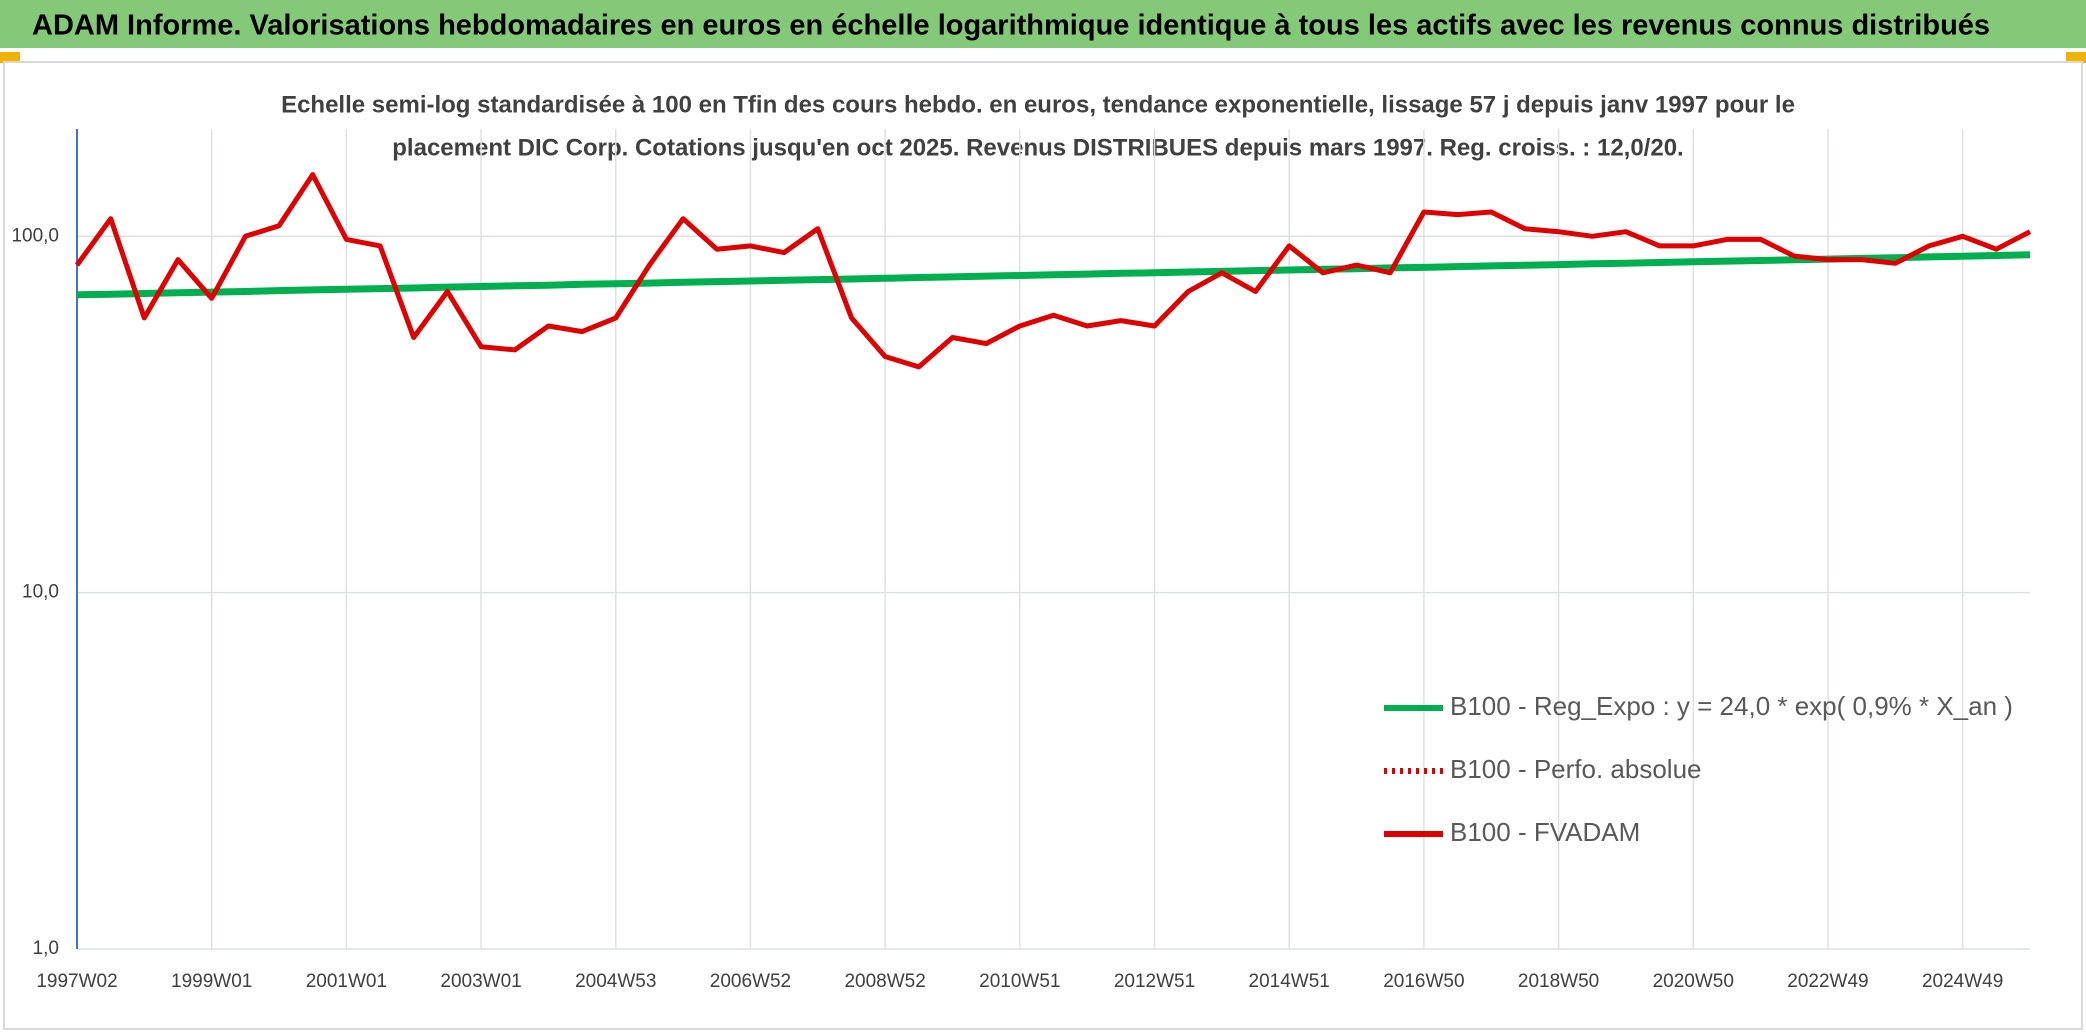 The image size is (2086, 1033). I want to click on series-line, so click(1053, 275).